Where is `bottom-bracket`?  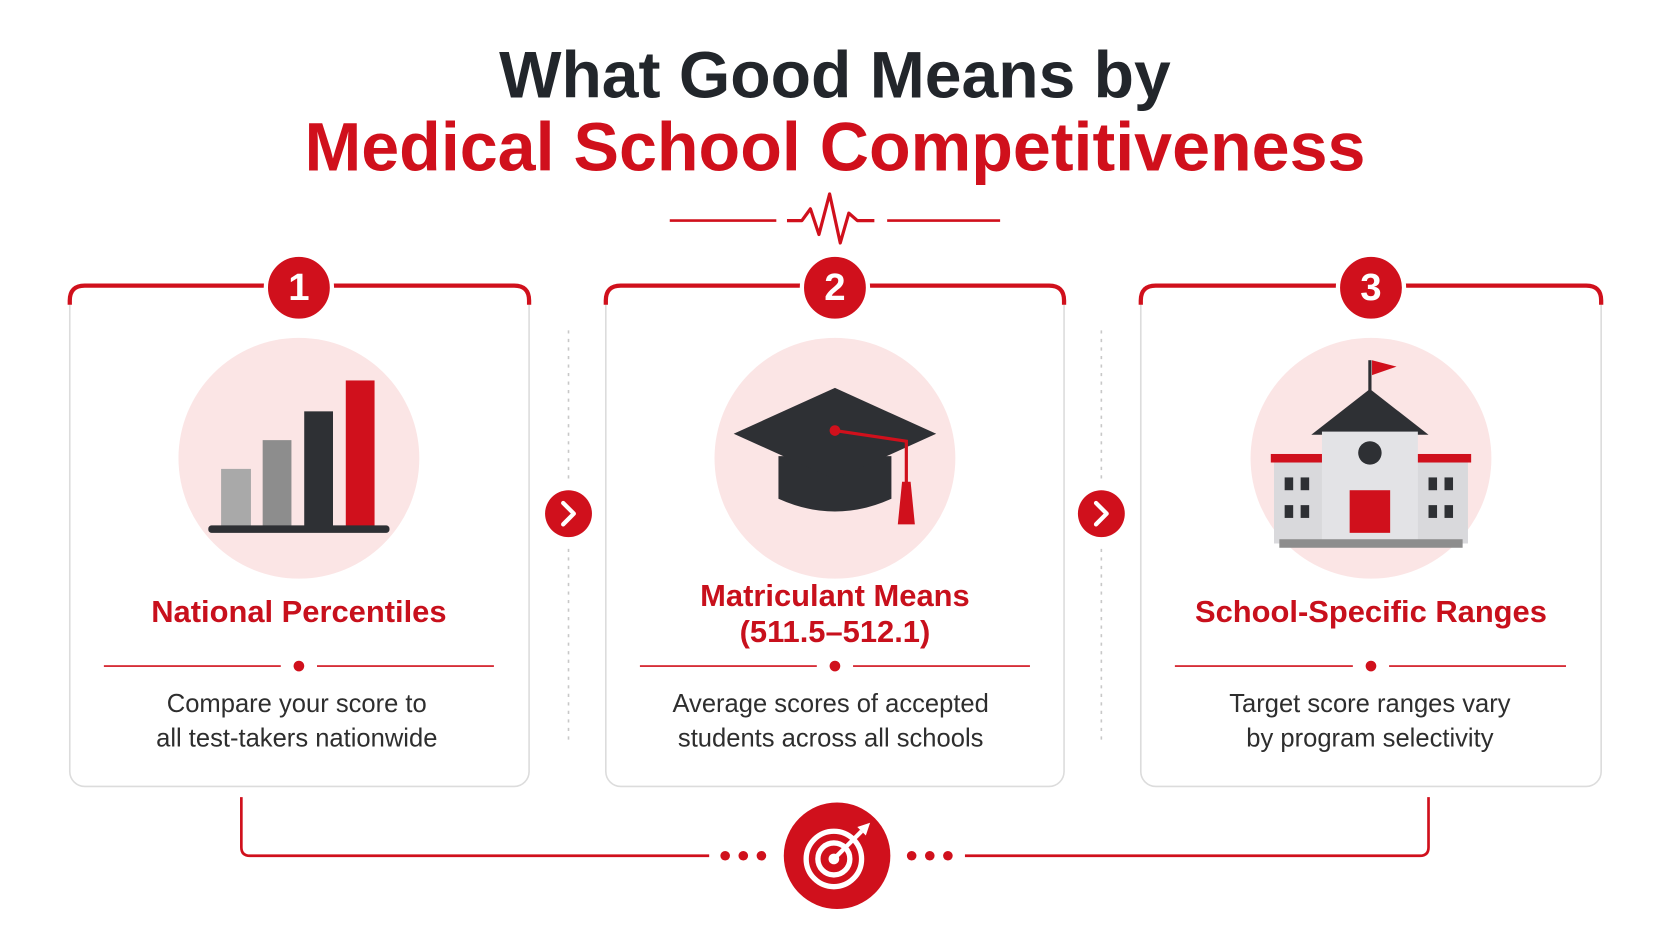
bottom-bracket is located at coordinates (835, 827).